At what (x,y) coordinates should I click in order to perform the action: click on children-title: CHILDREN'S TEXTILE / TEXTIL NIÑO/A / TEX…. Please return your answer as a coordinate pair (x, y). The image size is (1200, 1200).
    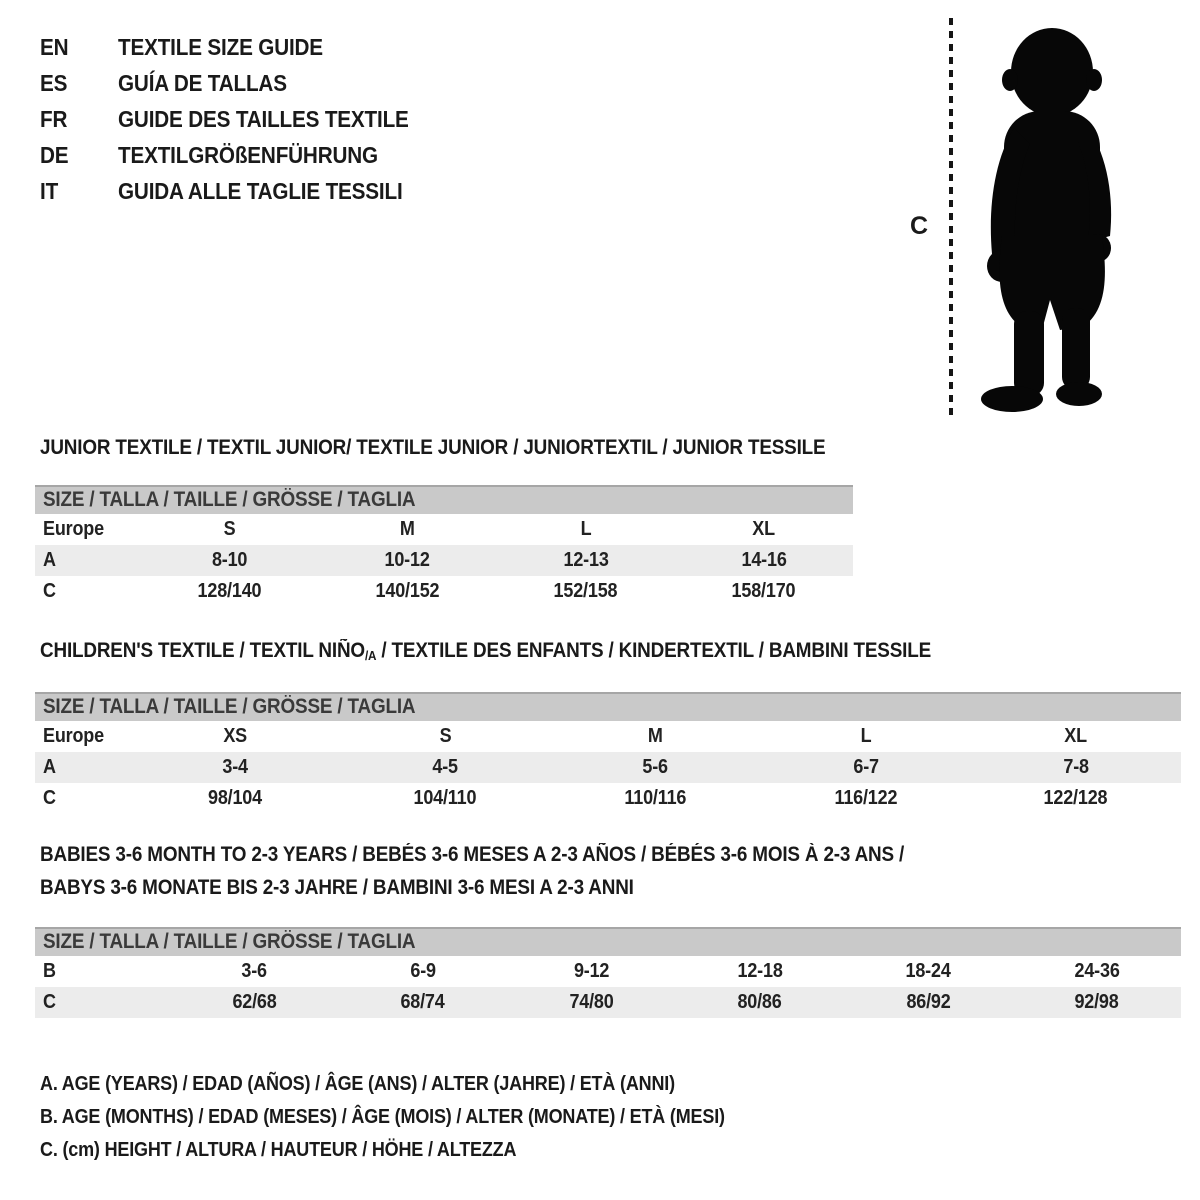
    Looking at the image, I should click on (486, 651).